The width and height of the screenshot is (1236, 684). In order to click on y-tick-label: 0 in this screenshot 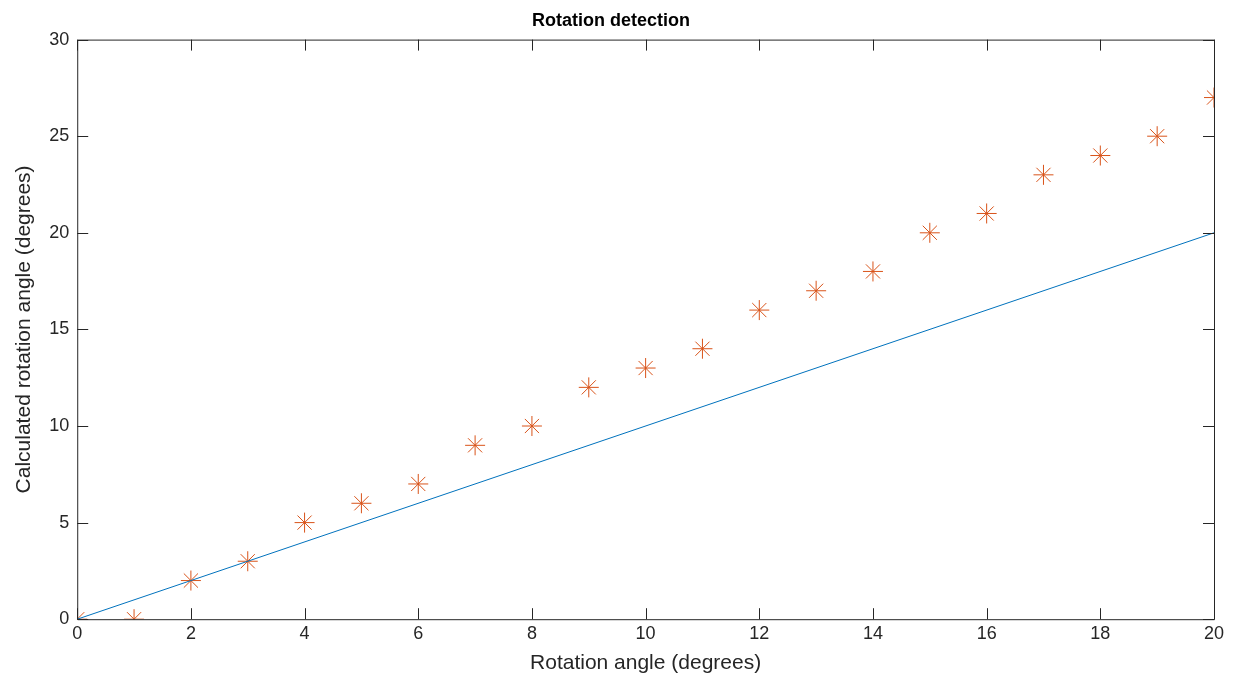, I will do `click(64, 618)`.